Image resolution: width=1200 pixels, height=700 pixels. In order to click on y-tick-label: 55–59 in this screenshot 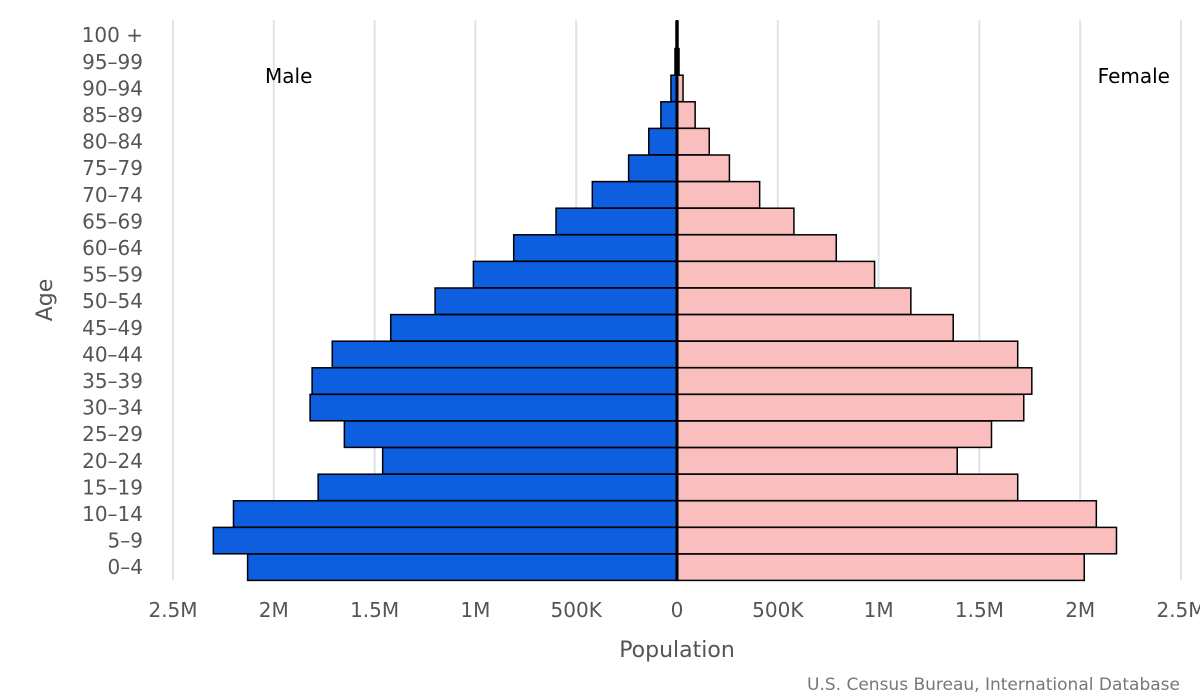, I will do `click(112, 275)`.